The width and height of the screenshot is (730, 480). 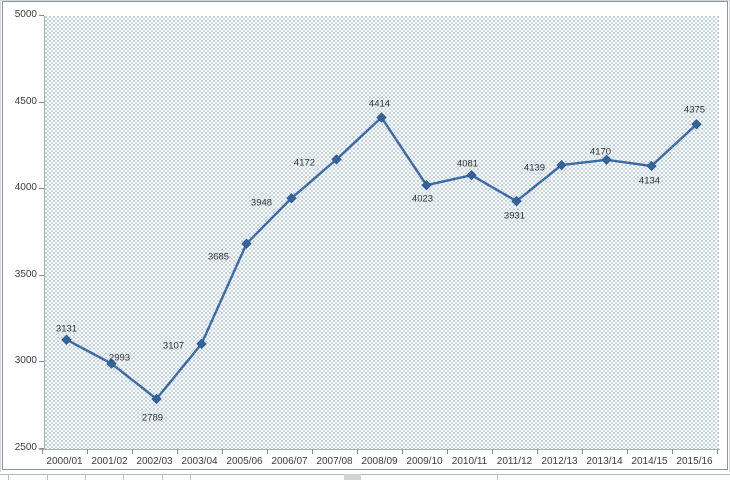 What do you see at coordinates (25, 14) in the screenshot?
I see `y-axis-tick-label: 5000` at bounding box center [25, 14].